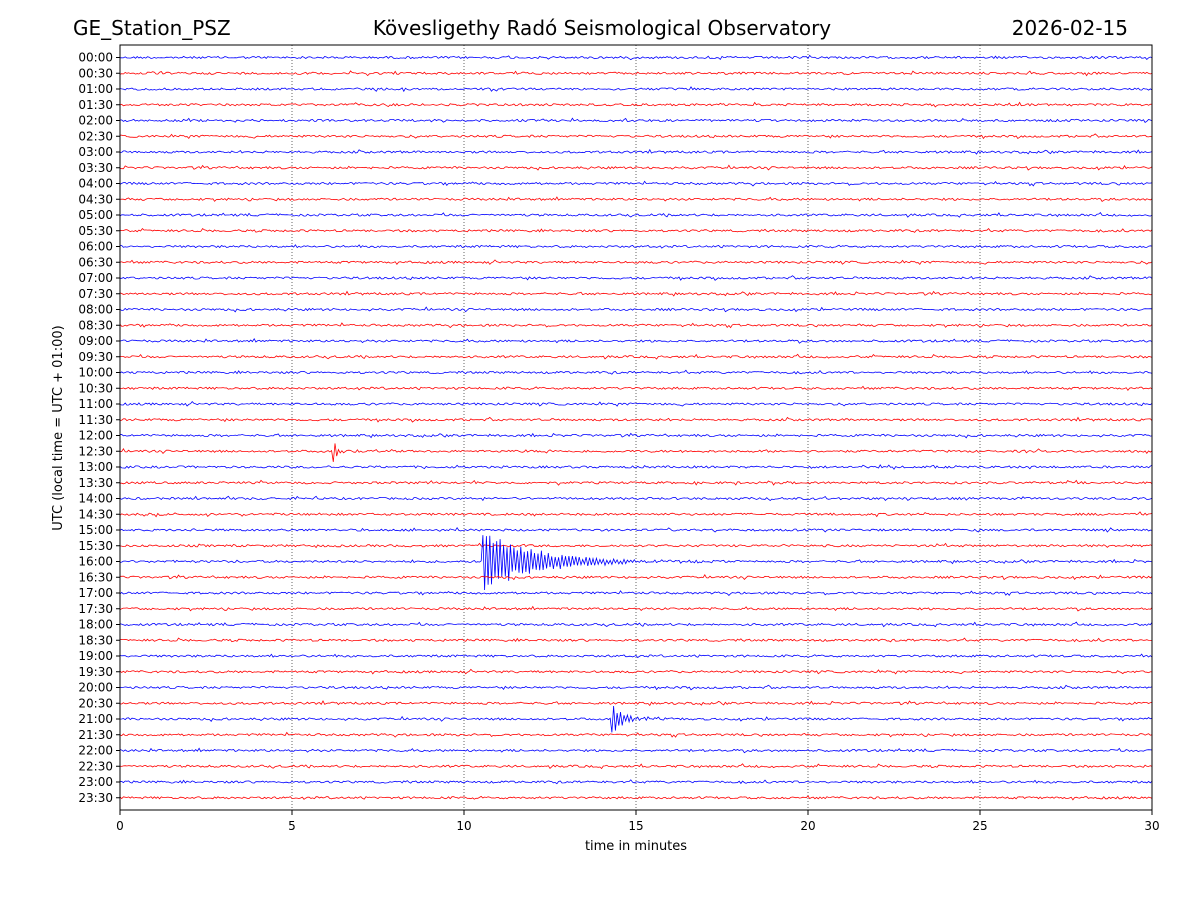 The image size is (1200, 900). What do you see at coordinates (152, 28) in the screenshot?
I see `station-label: GE_Station_PSZ` at bounding box center [152, 28].